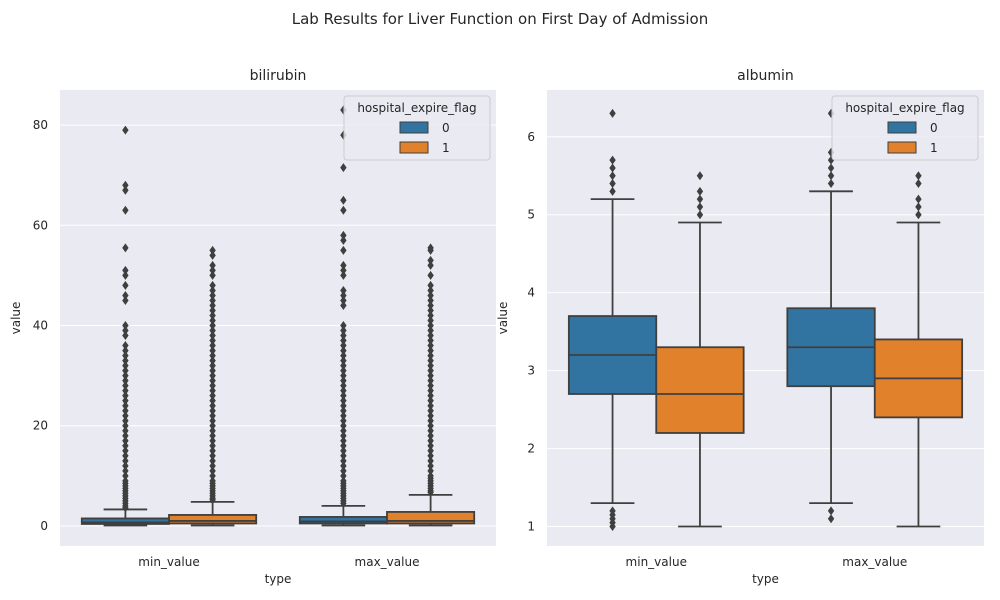  I want to click on y-tick-label: 0, so click(44, 526).